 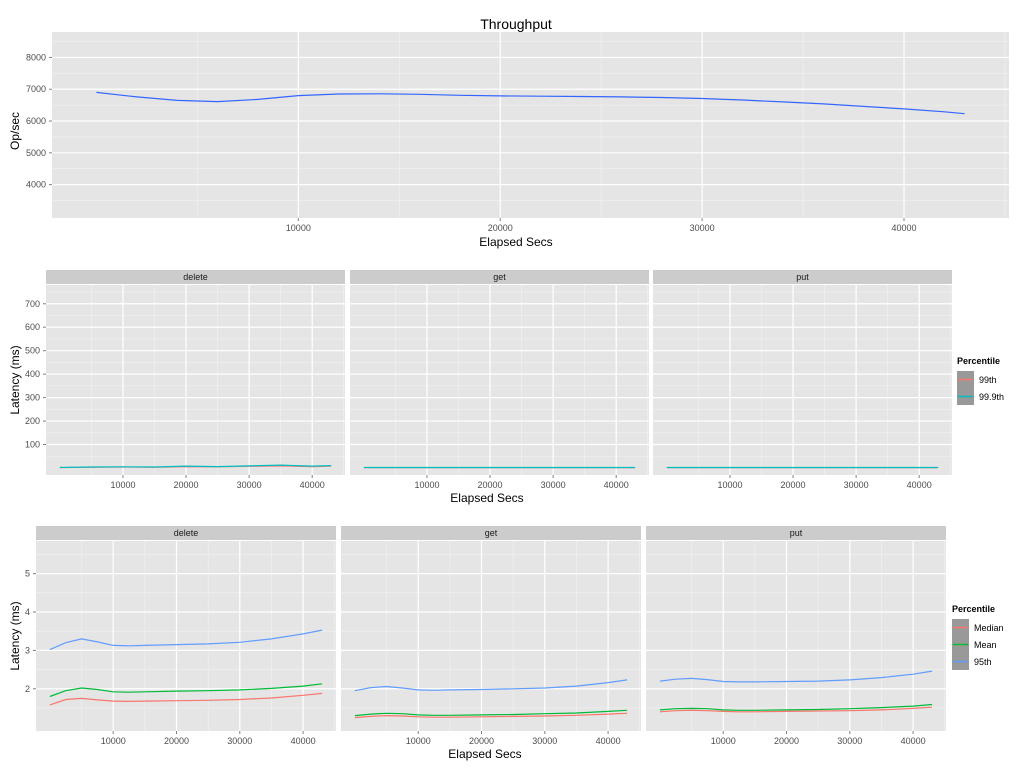 What do you see at coordinates (516, 24) in the screenshot?
I see `chart-title: Throughput` at bounding box center [516, 24].